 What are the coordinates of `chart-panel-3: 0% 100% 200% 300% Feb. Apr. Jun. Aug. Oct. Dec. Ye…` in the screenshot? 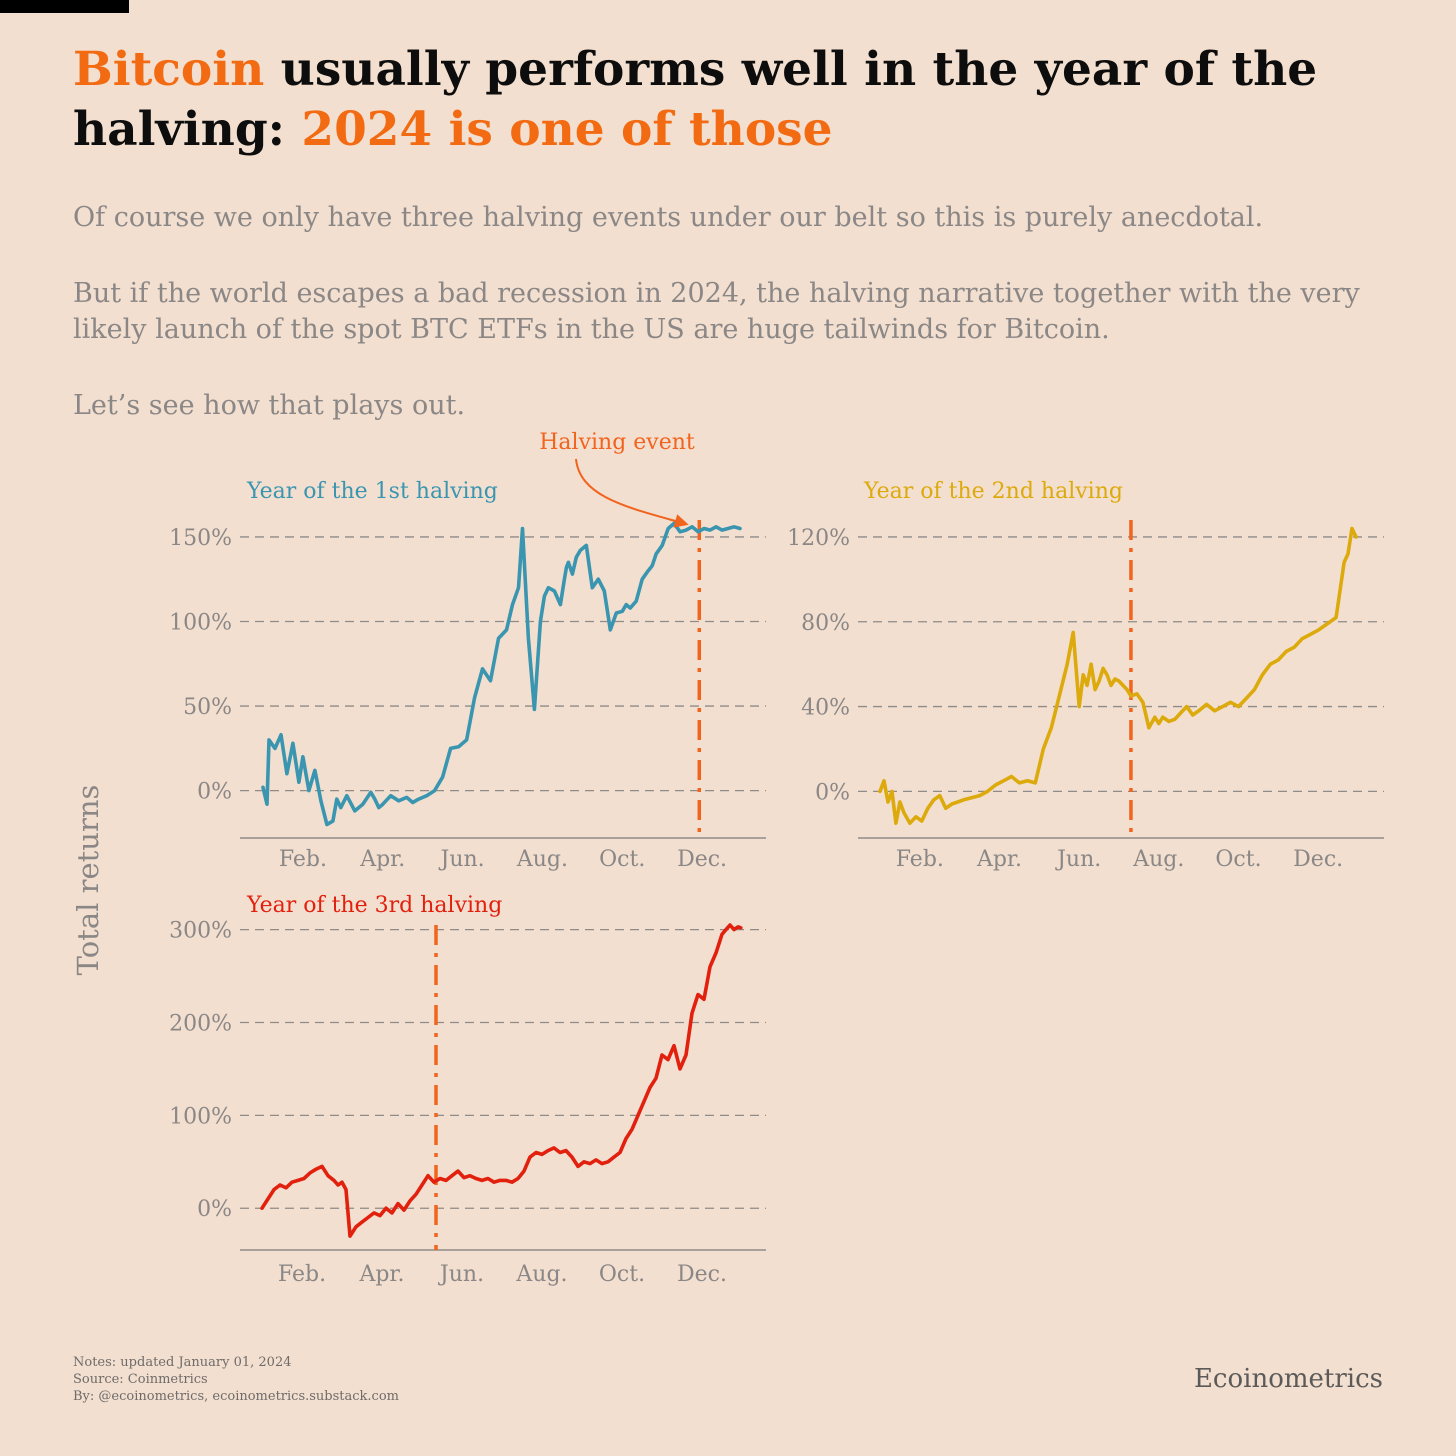 It's located at (467, 1090).